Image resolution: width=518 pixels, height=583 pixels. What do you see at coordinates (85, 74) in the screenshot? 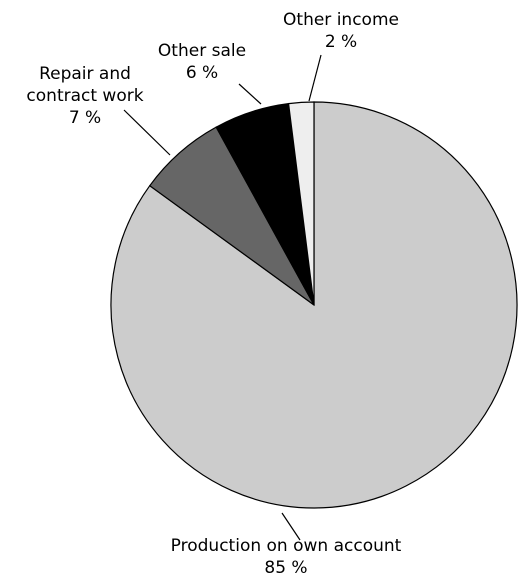
I see `slice-name-label: Repair and` at bounding box center [85, 74].